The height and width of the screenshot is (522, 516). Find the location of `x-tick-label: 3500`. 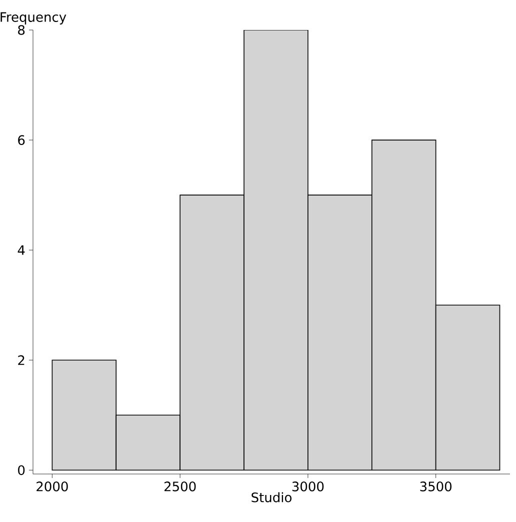

x-tick-label: 3500 is located at coordinates (436, 487).